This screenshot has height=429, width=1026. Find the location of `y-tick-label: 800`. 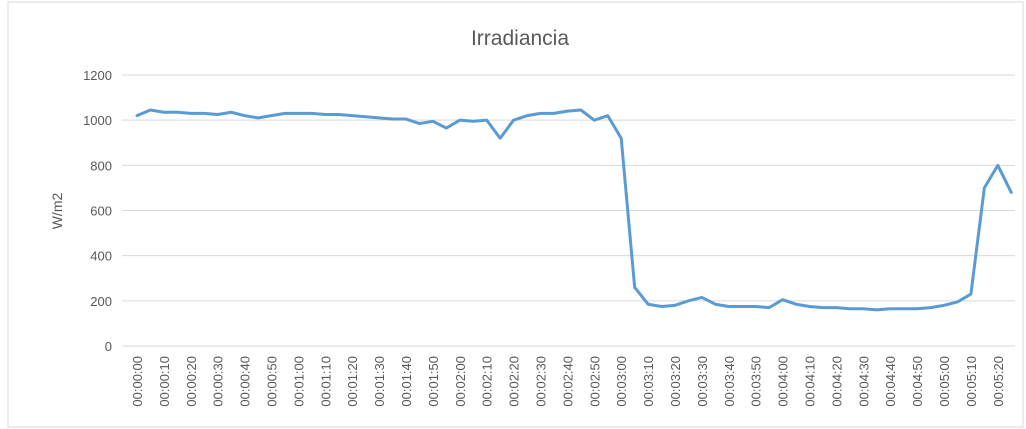

y-tick-label: 800 is located at coordinates (101, 165).